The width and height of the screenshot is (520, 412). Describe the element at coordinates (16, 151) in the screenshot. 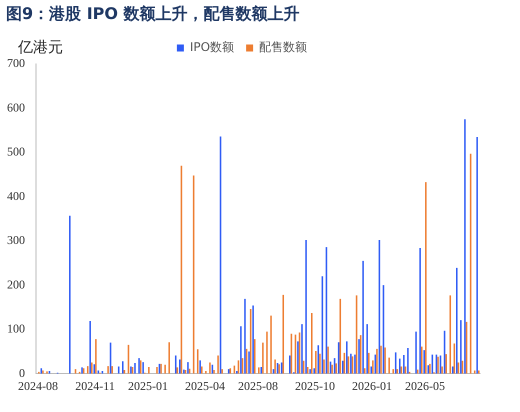

I see `y-tick-label: 500` at that location.